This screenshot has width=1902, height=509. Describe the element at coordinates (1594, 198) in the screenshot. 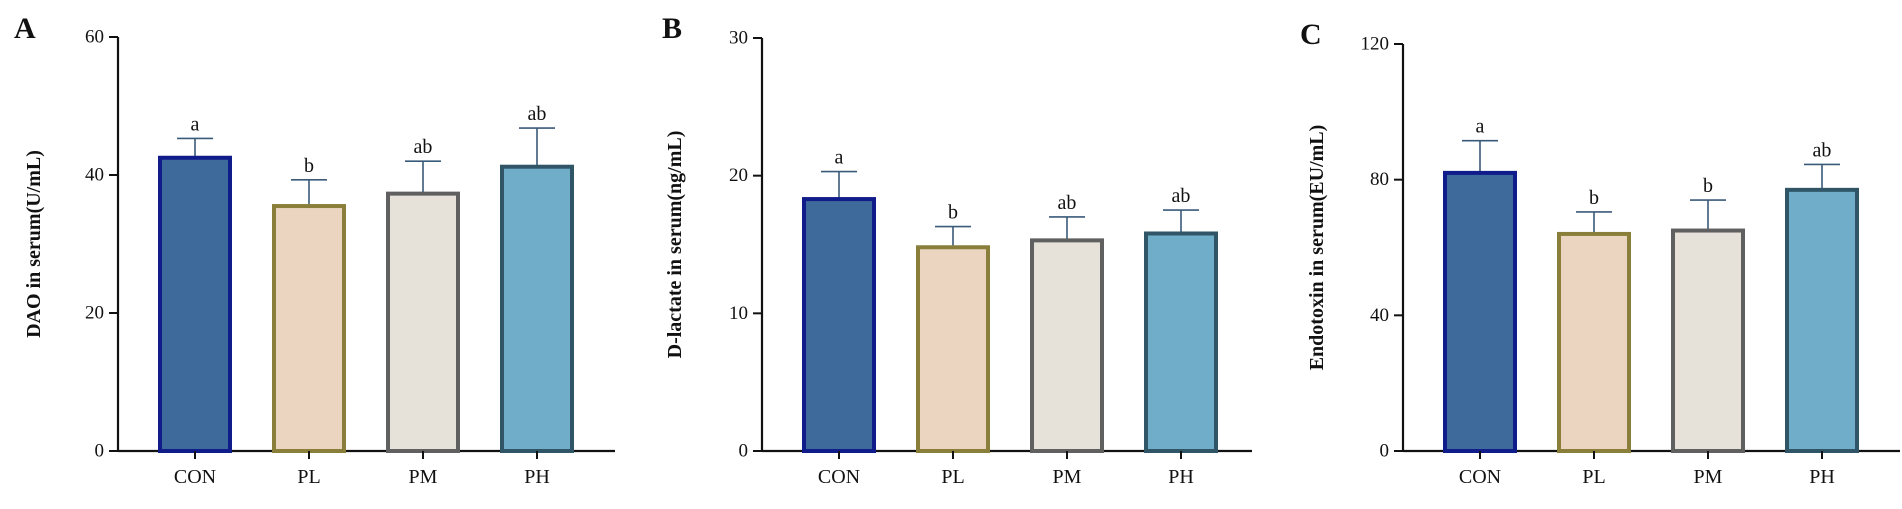

I see `significance-label-c-1: b` at that location.